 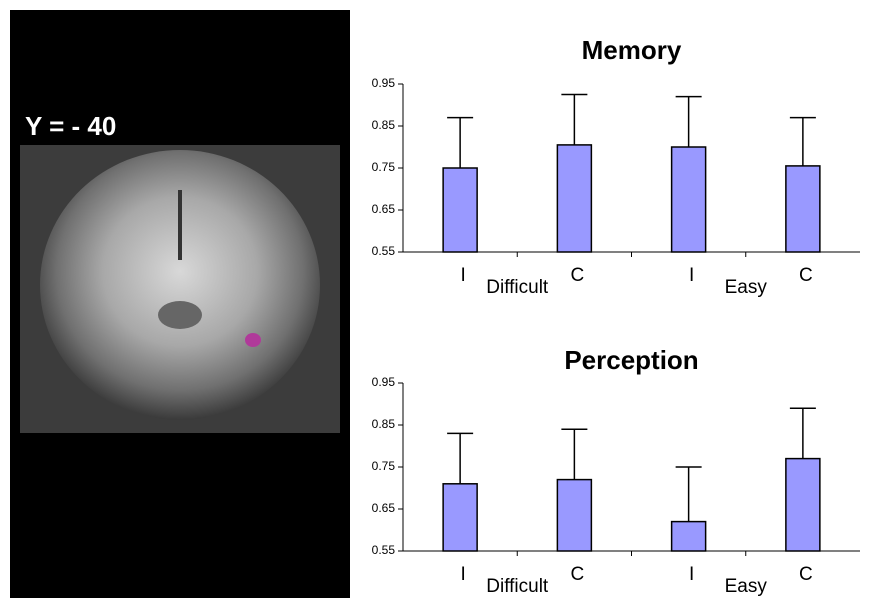 I want to click on slice-label: Y = - 40, so click(x=70, y=126).